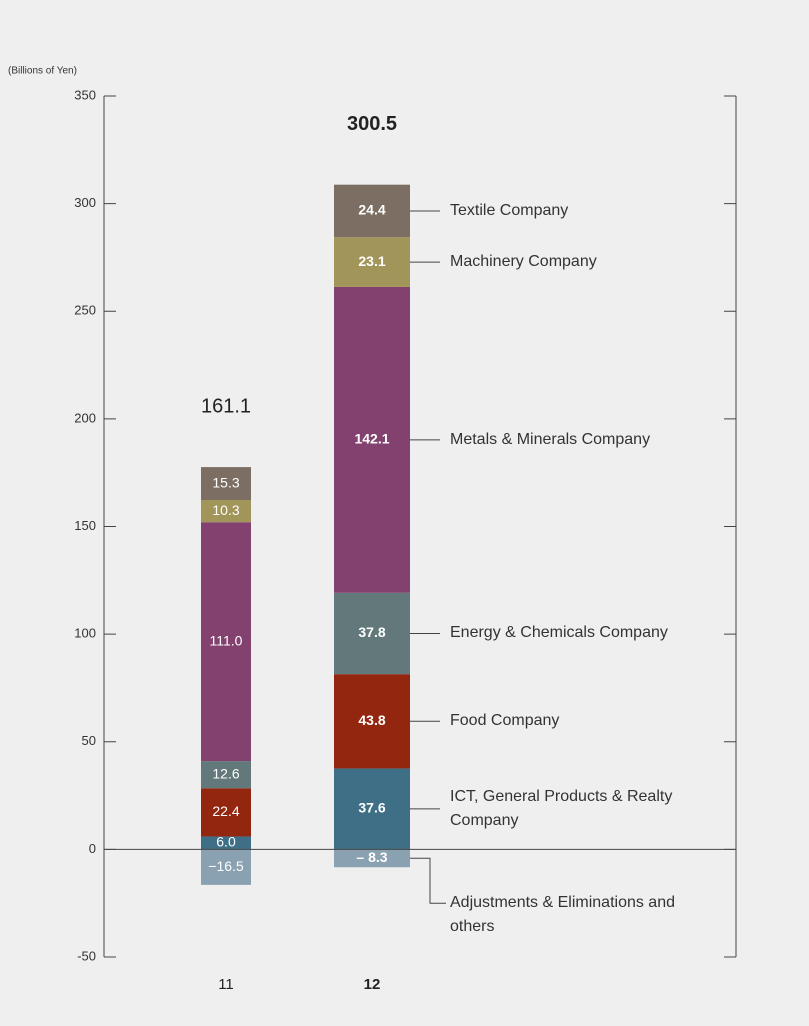 This screenshot has height=1026, width=809. Describe the element at coordinates (372, 124) in the screenshot. I see `total-label: 300.5` at that location.